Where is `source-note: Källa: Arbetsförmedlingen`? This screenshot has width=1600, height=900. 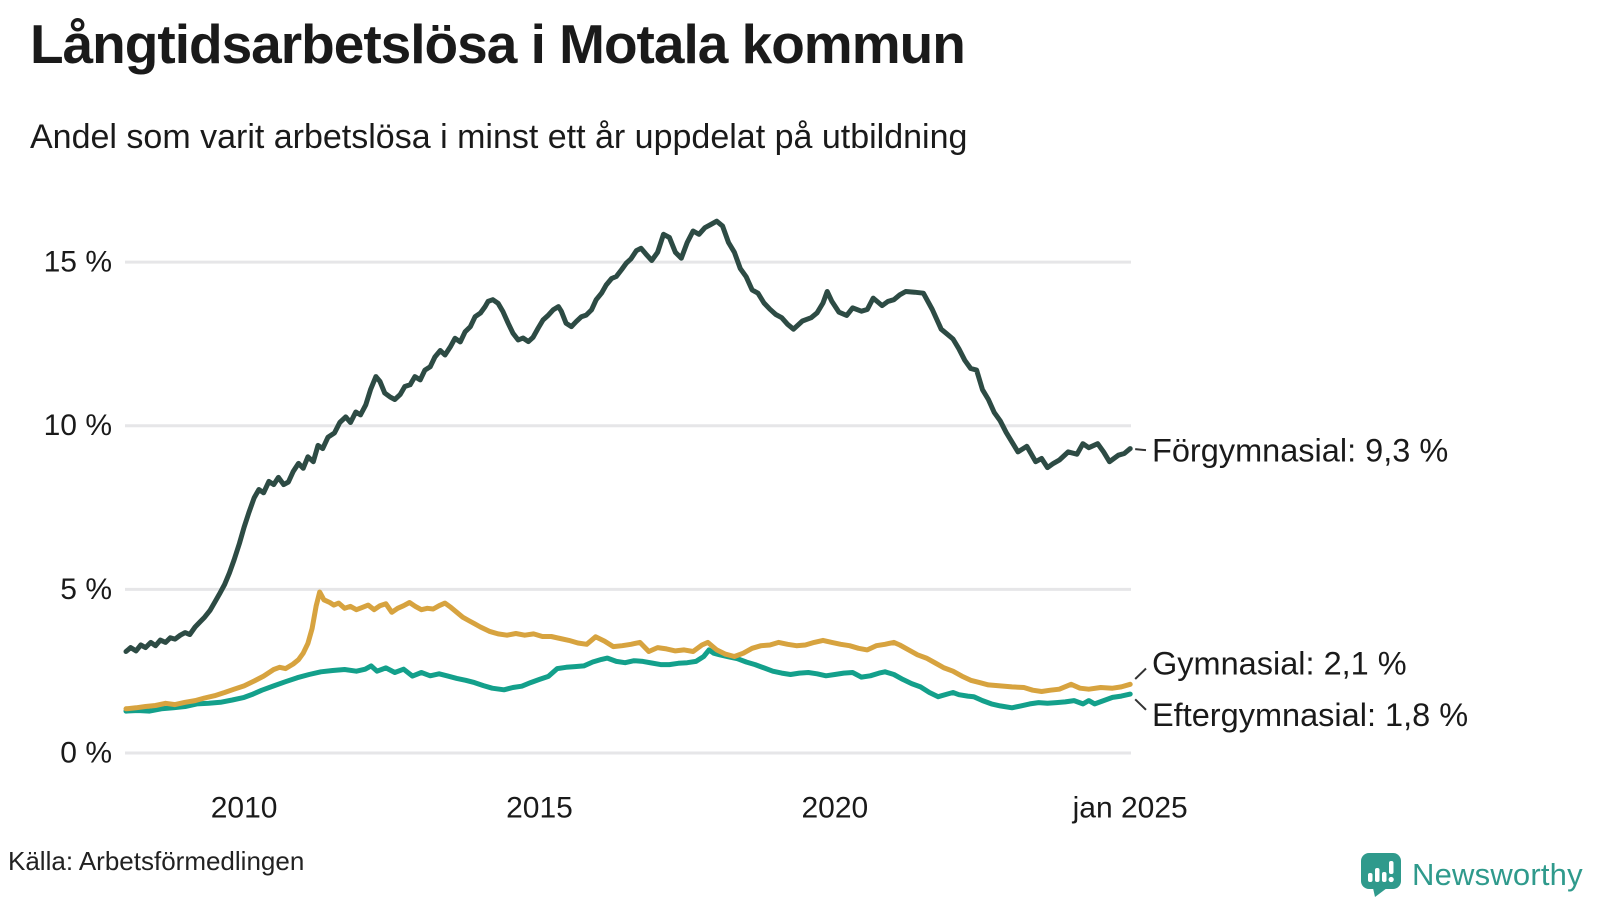
source-note: Källa: Arbetsförmedlingen is located at coordinates (156, 861).